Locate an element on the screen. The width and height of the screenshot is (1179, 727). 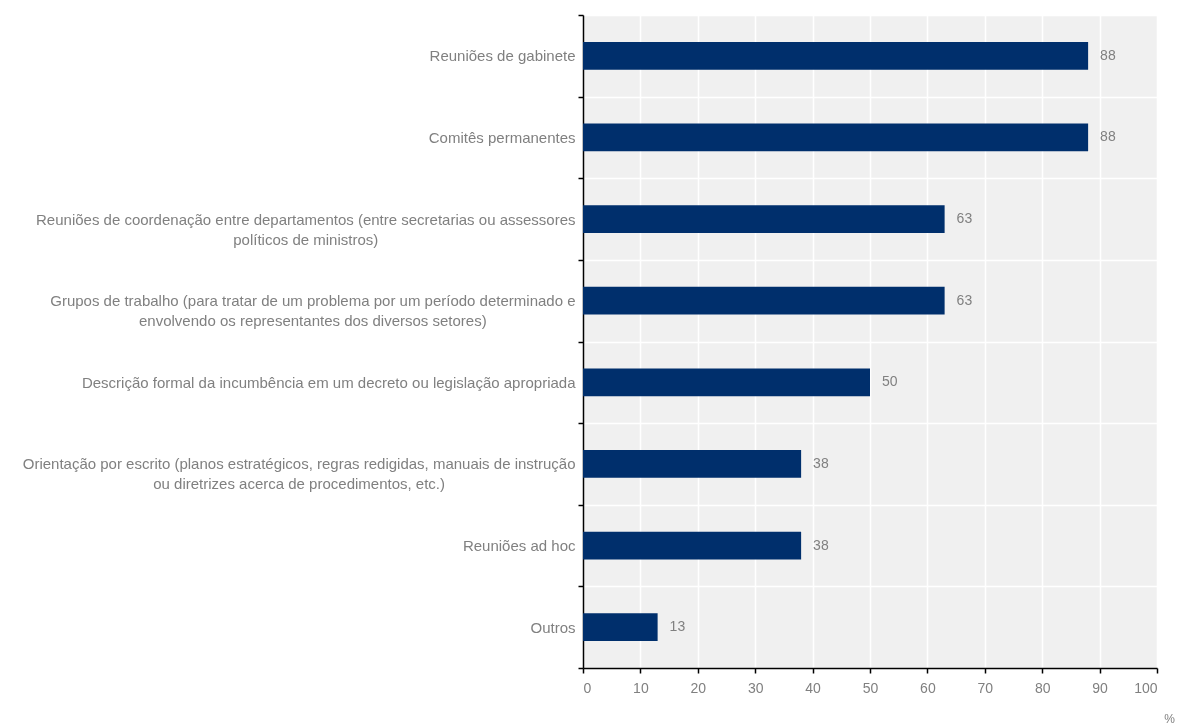
data-label: 13 is located at coordinates (677, 626).